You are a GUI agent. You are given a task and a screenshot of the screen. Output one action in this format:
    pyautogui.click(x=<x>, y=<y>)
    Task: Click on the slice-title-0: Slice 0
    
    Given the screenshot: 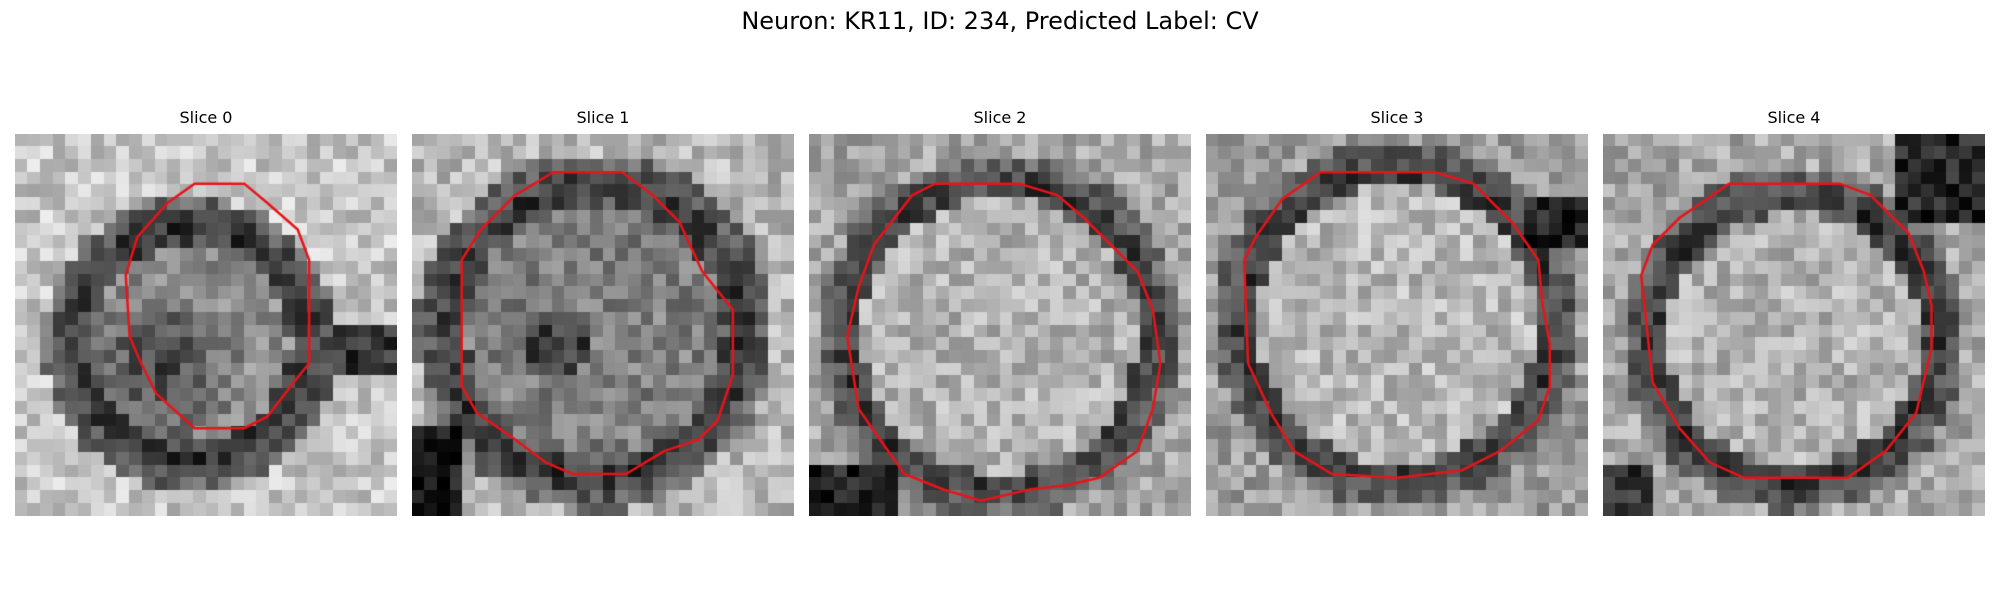 What is the action you would take?
    pyautogui.click(x=206, y=117)
    